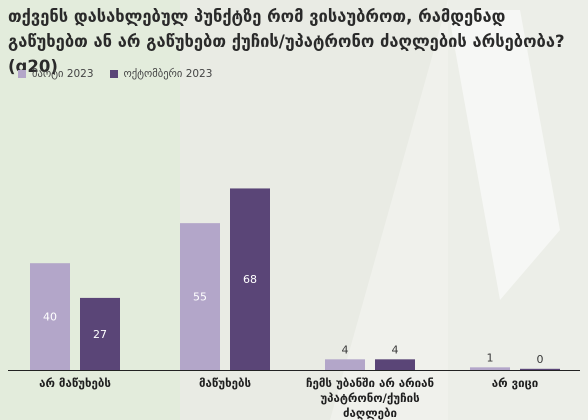  I want to click on legend-label-october: ოქტომბერი 2023, so click(168, 74).